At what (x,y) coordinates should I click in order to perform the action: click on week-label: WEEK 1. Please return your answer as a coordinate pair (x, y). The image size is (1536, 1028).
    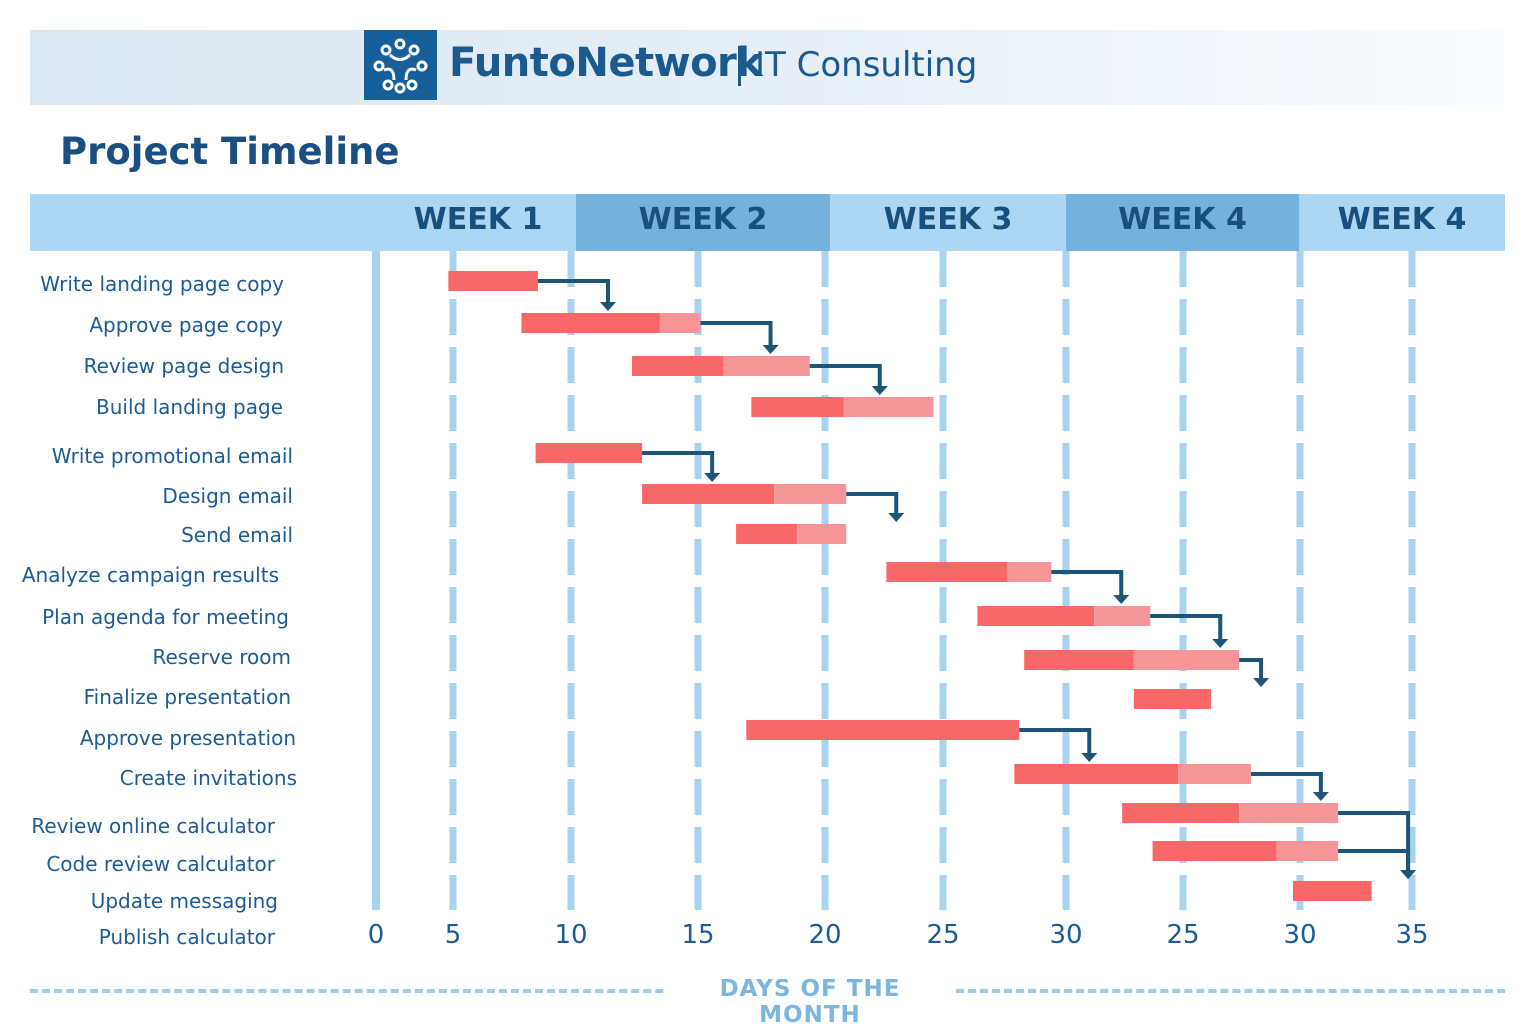
    Looking at the image, I should click on (478, 219).